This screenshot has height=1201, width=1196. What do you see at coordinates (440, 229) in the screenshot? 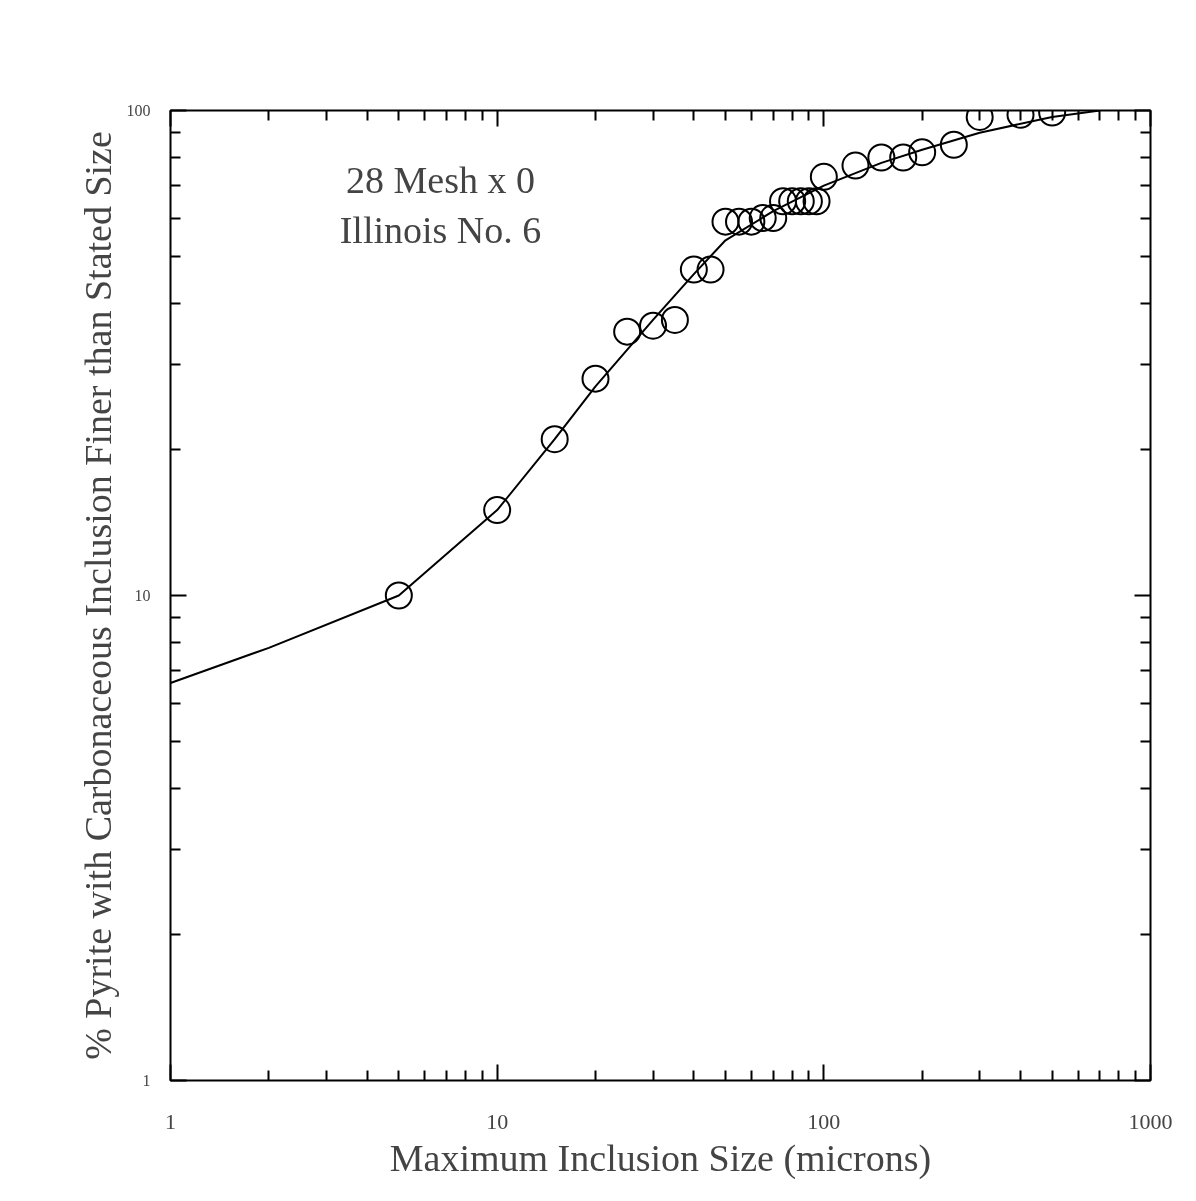
I see `annotation: Illinois No. 6` at bounding box center [440, 229].